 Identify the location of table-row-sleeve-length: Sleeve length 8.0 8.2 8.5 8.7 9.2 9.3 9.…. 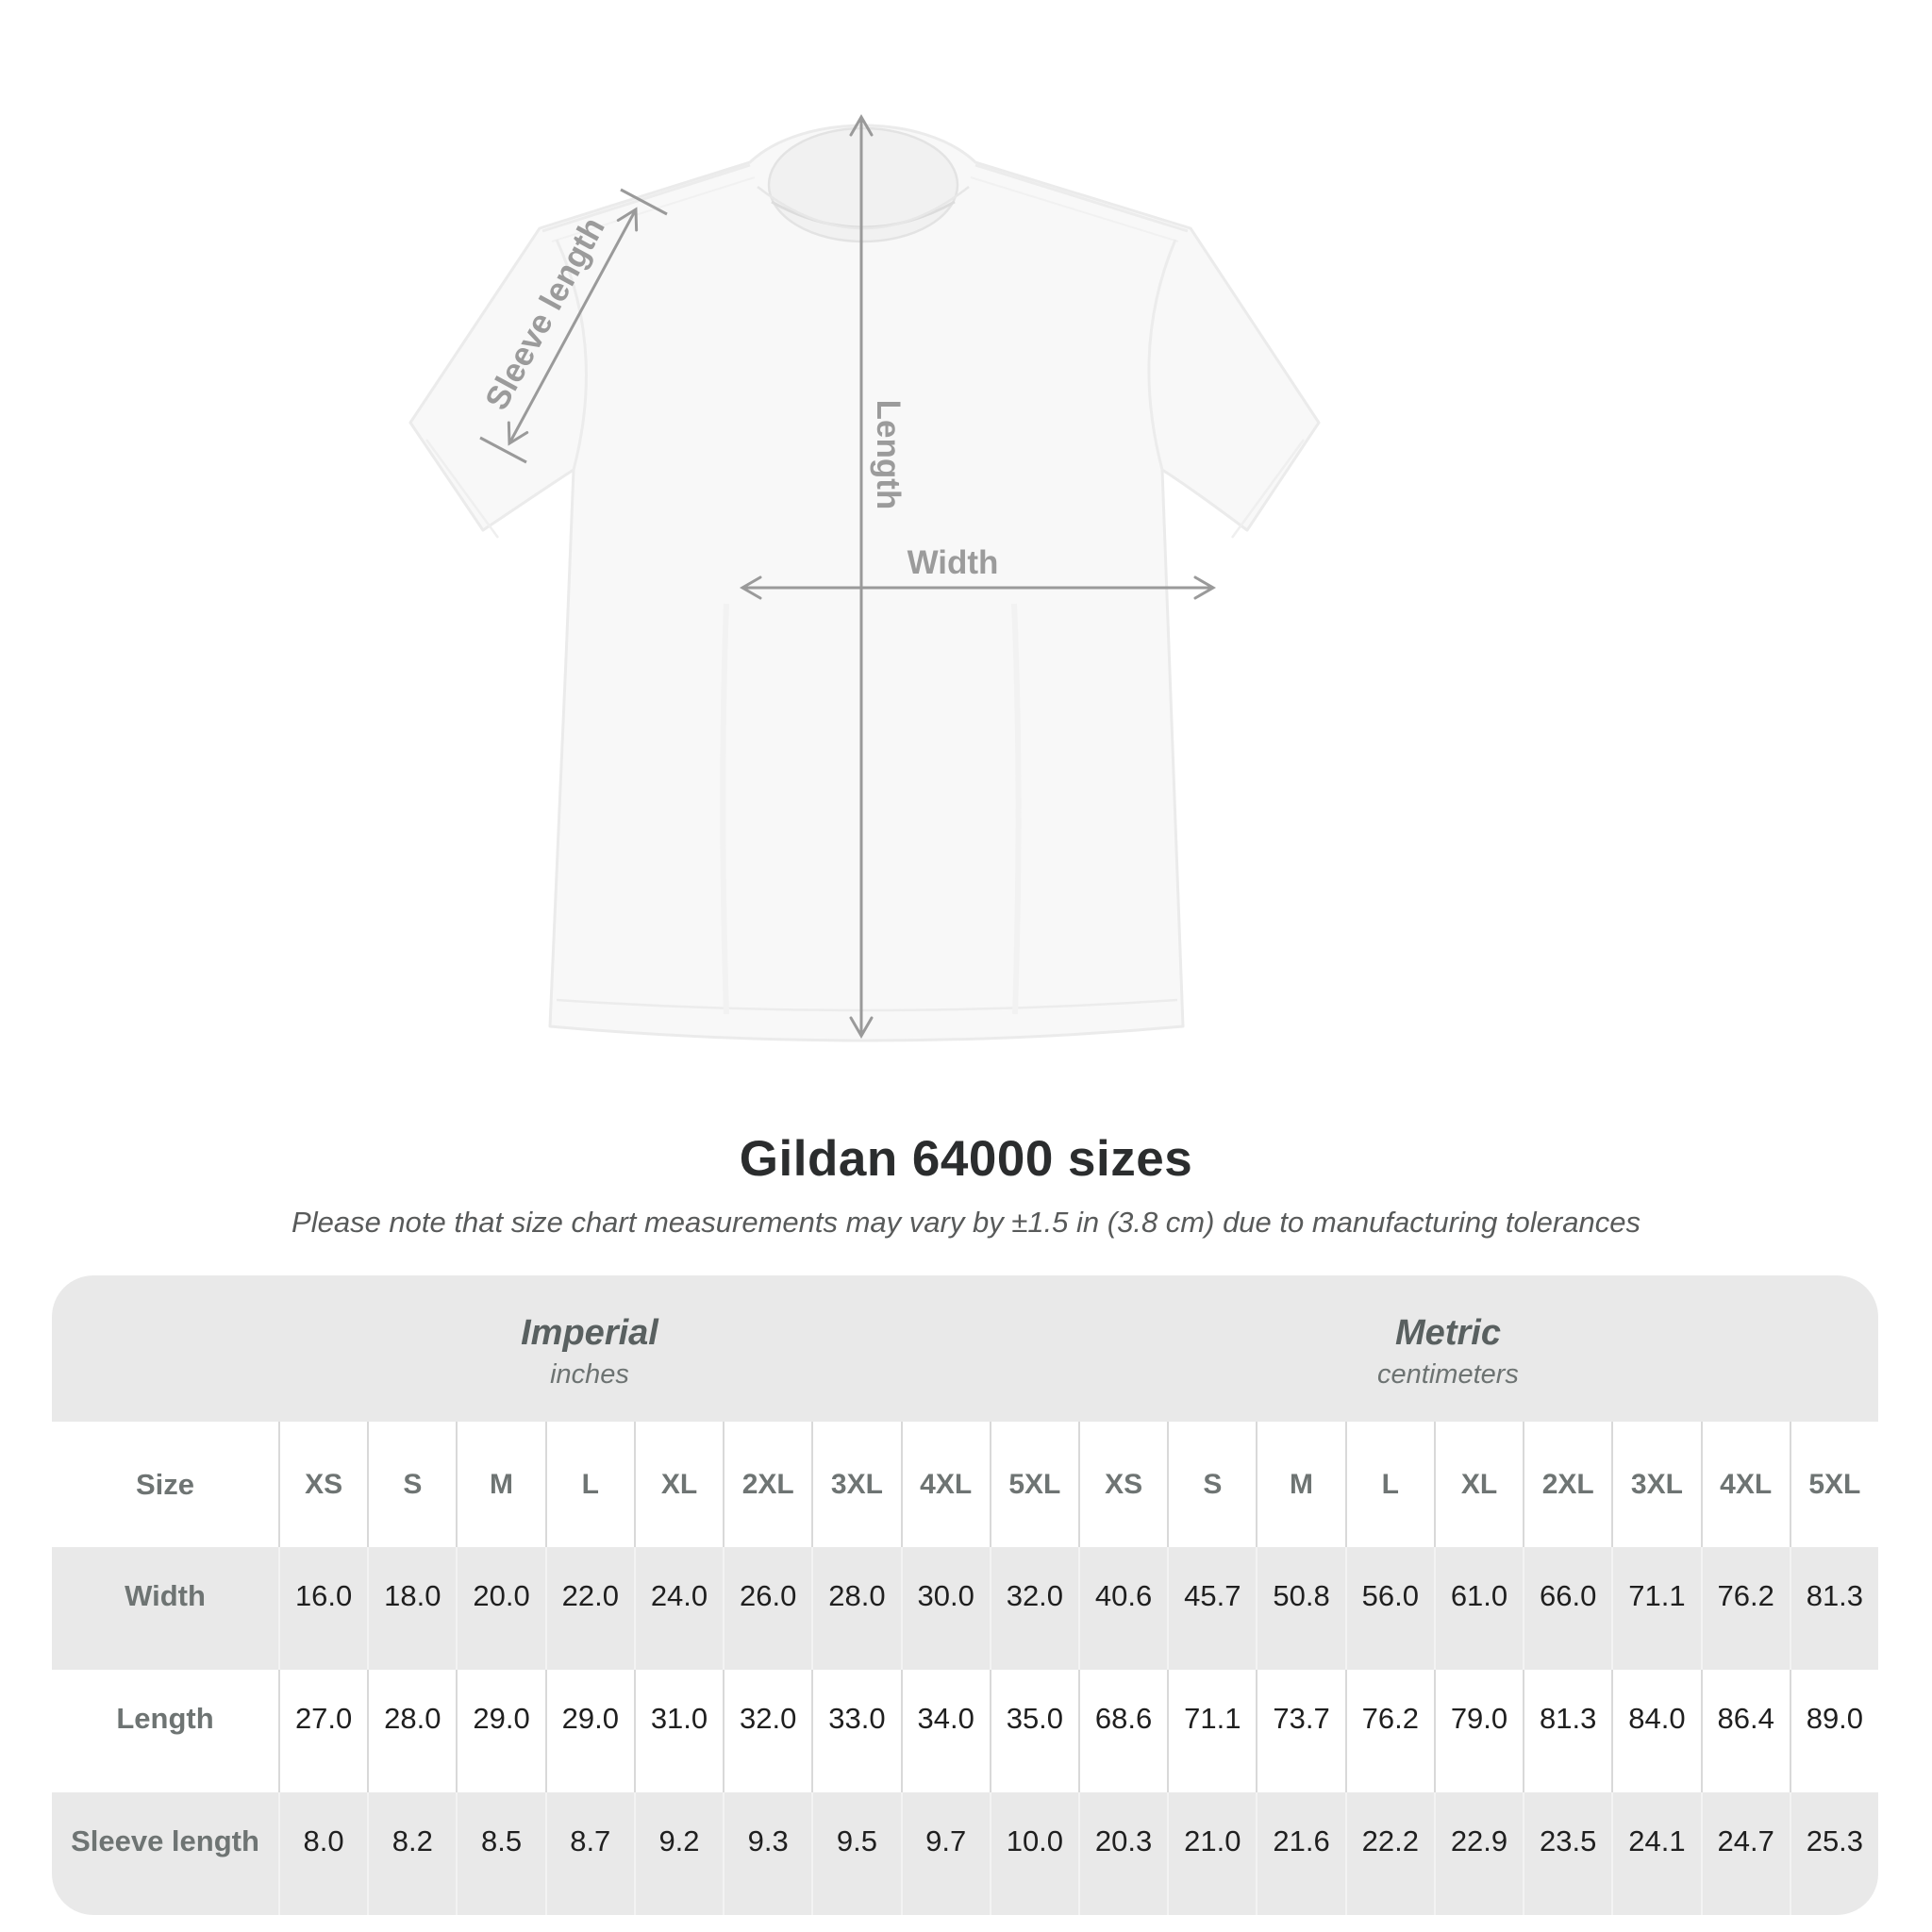
(965, 1853).